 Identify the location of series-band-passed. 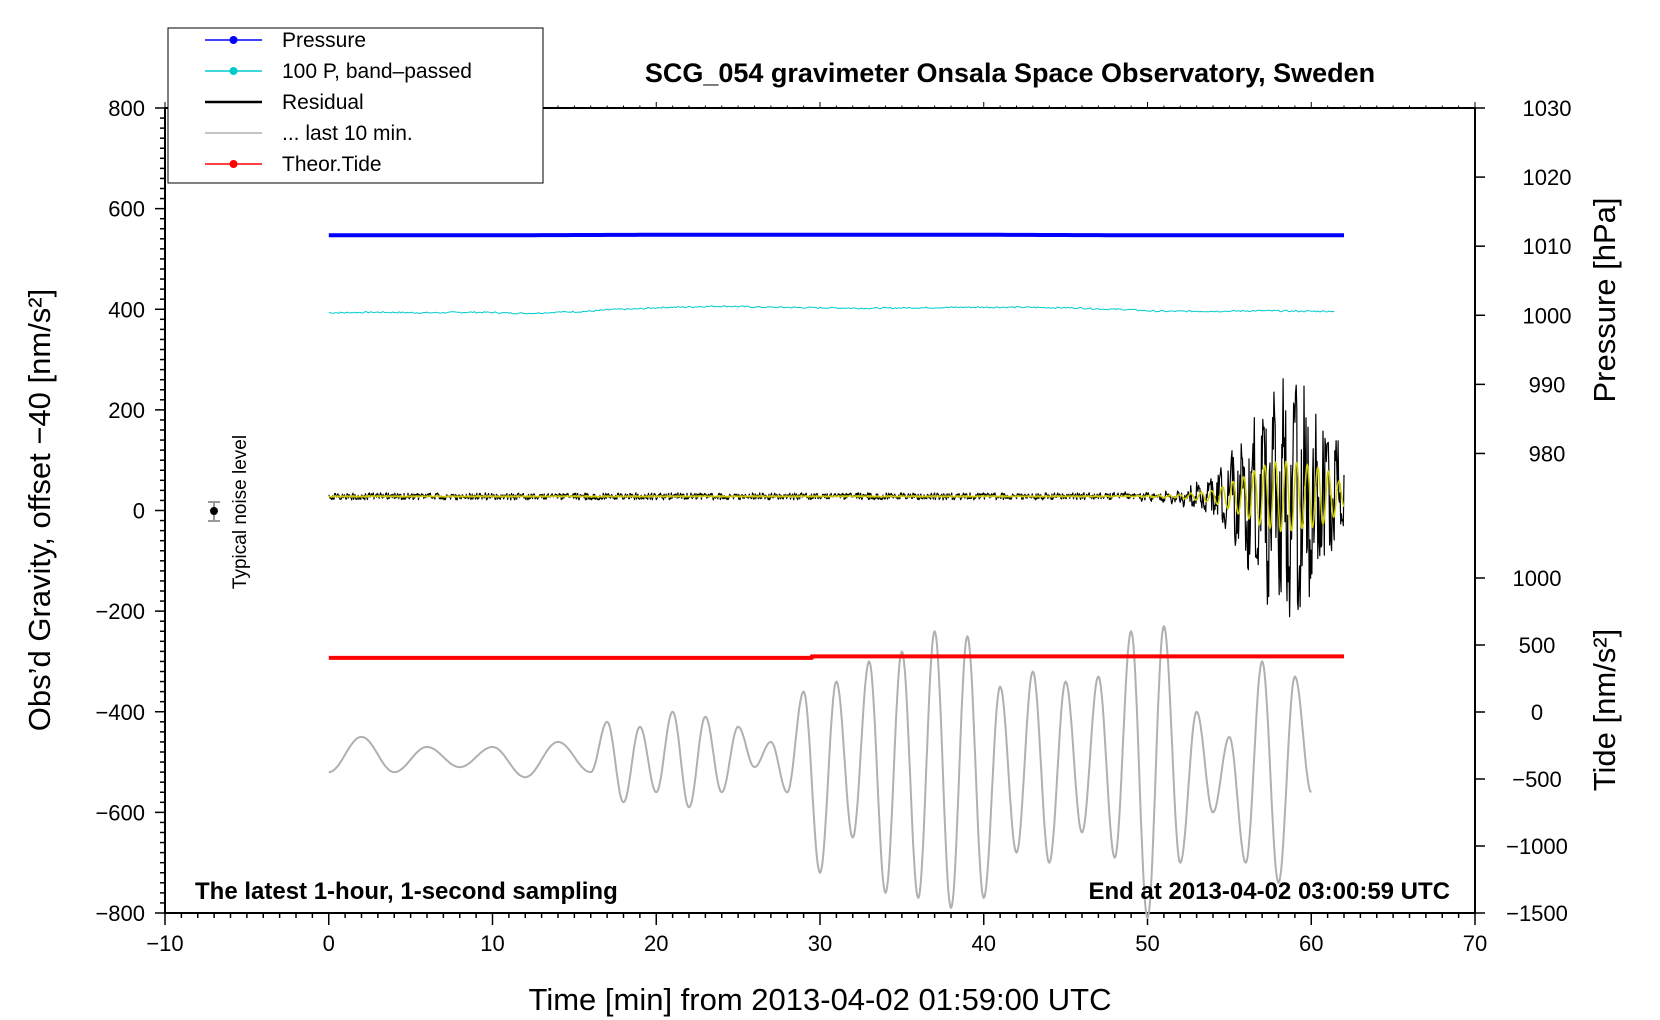
(831, 310).